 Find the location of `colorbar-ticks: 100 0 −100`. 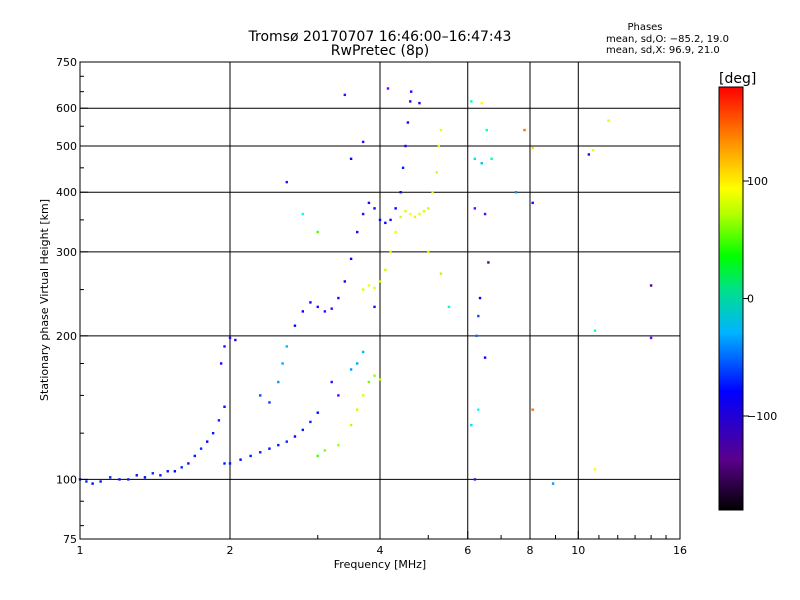

colorbar-ticks: 100 0 −100 is located at coordinates (760, 299).